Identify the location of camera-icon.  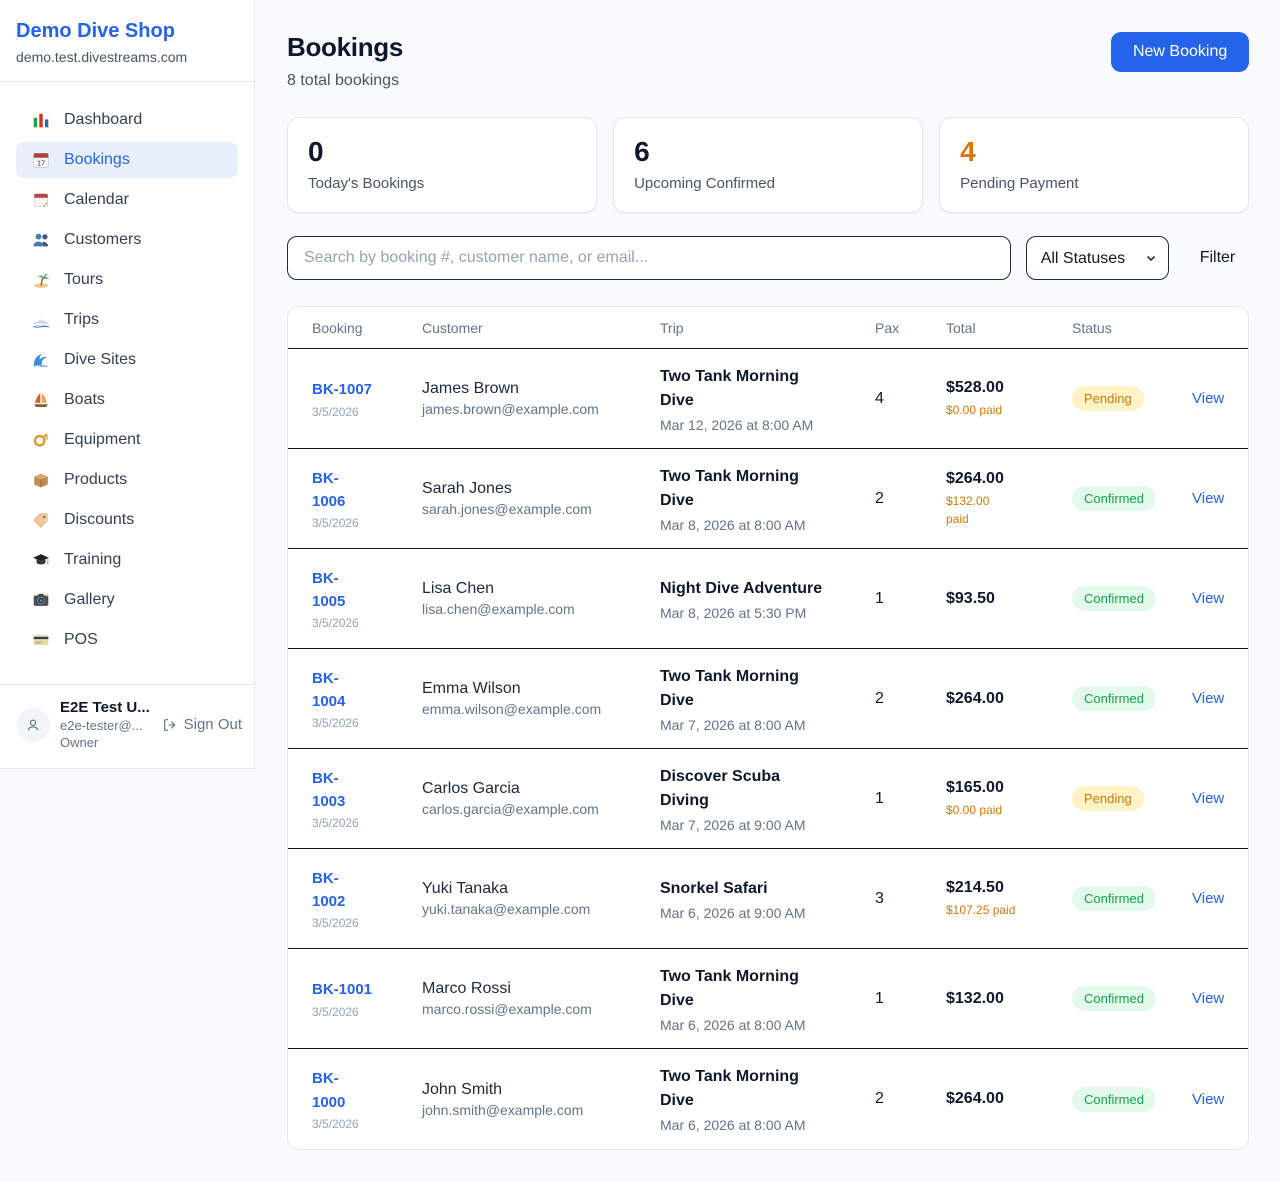
(41, 600).